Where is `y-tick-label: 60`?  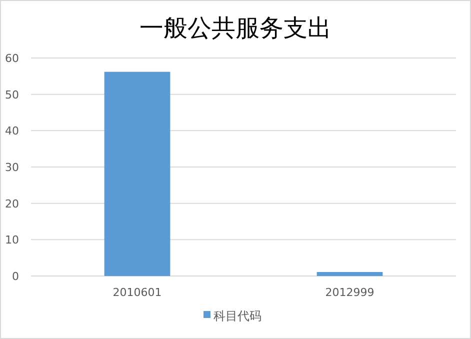 y-tick-label: 60 is located at coordinates (12, 58).